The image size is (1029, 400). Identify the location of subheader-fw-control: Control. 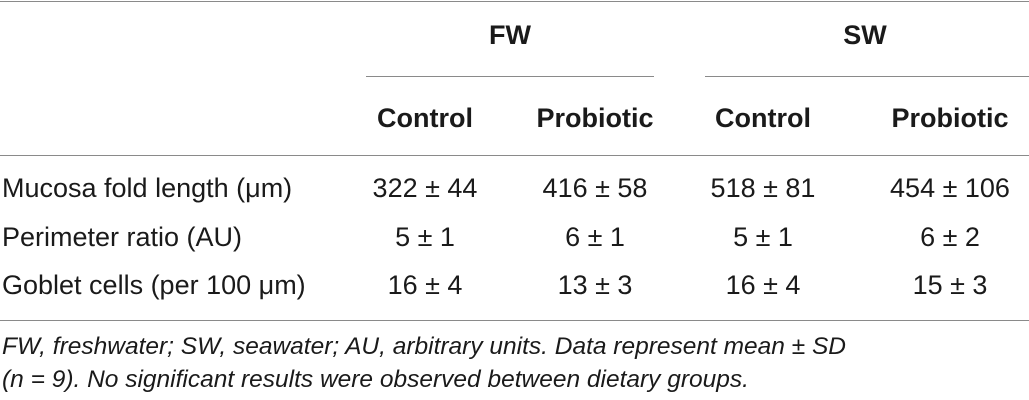
(425, 118).